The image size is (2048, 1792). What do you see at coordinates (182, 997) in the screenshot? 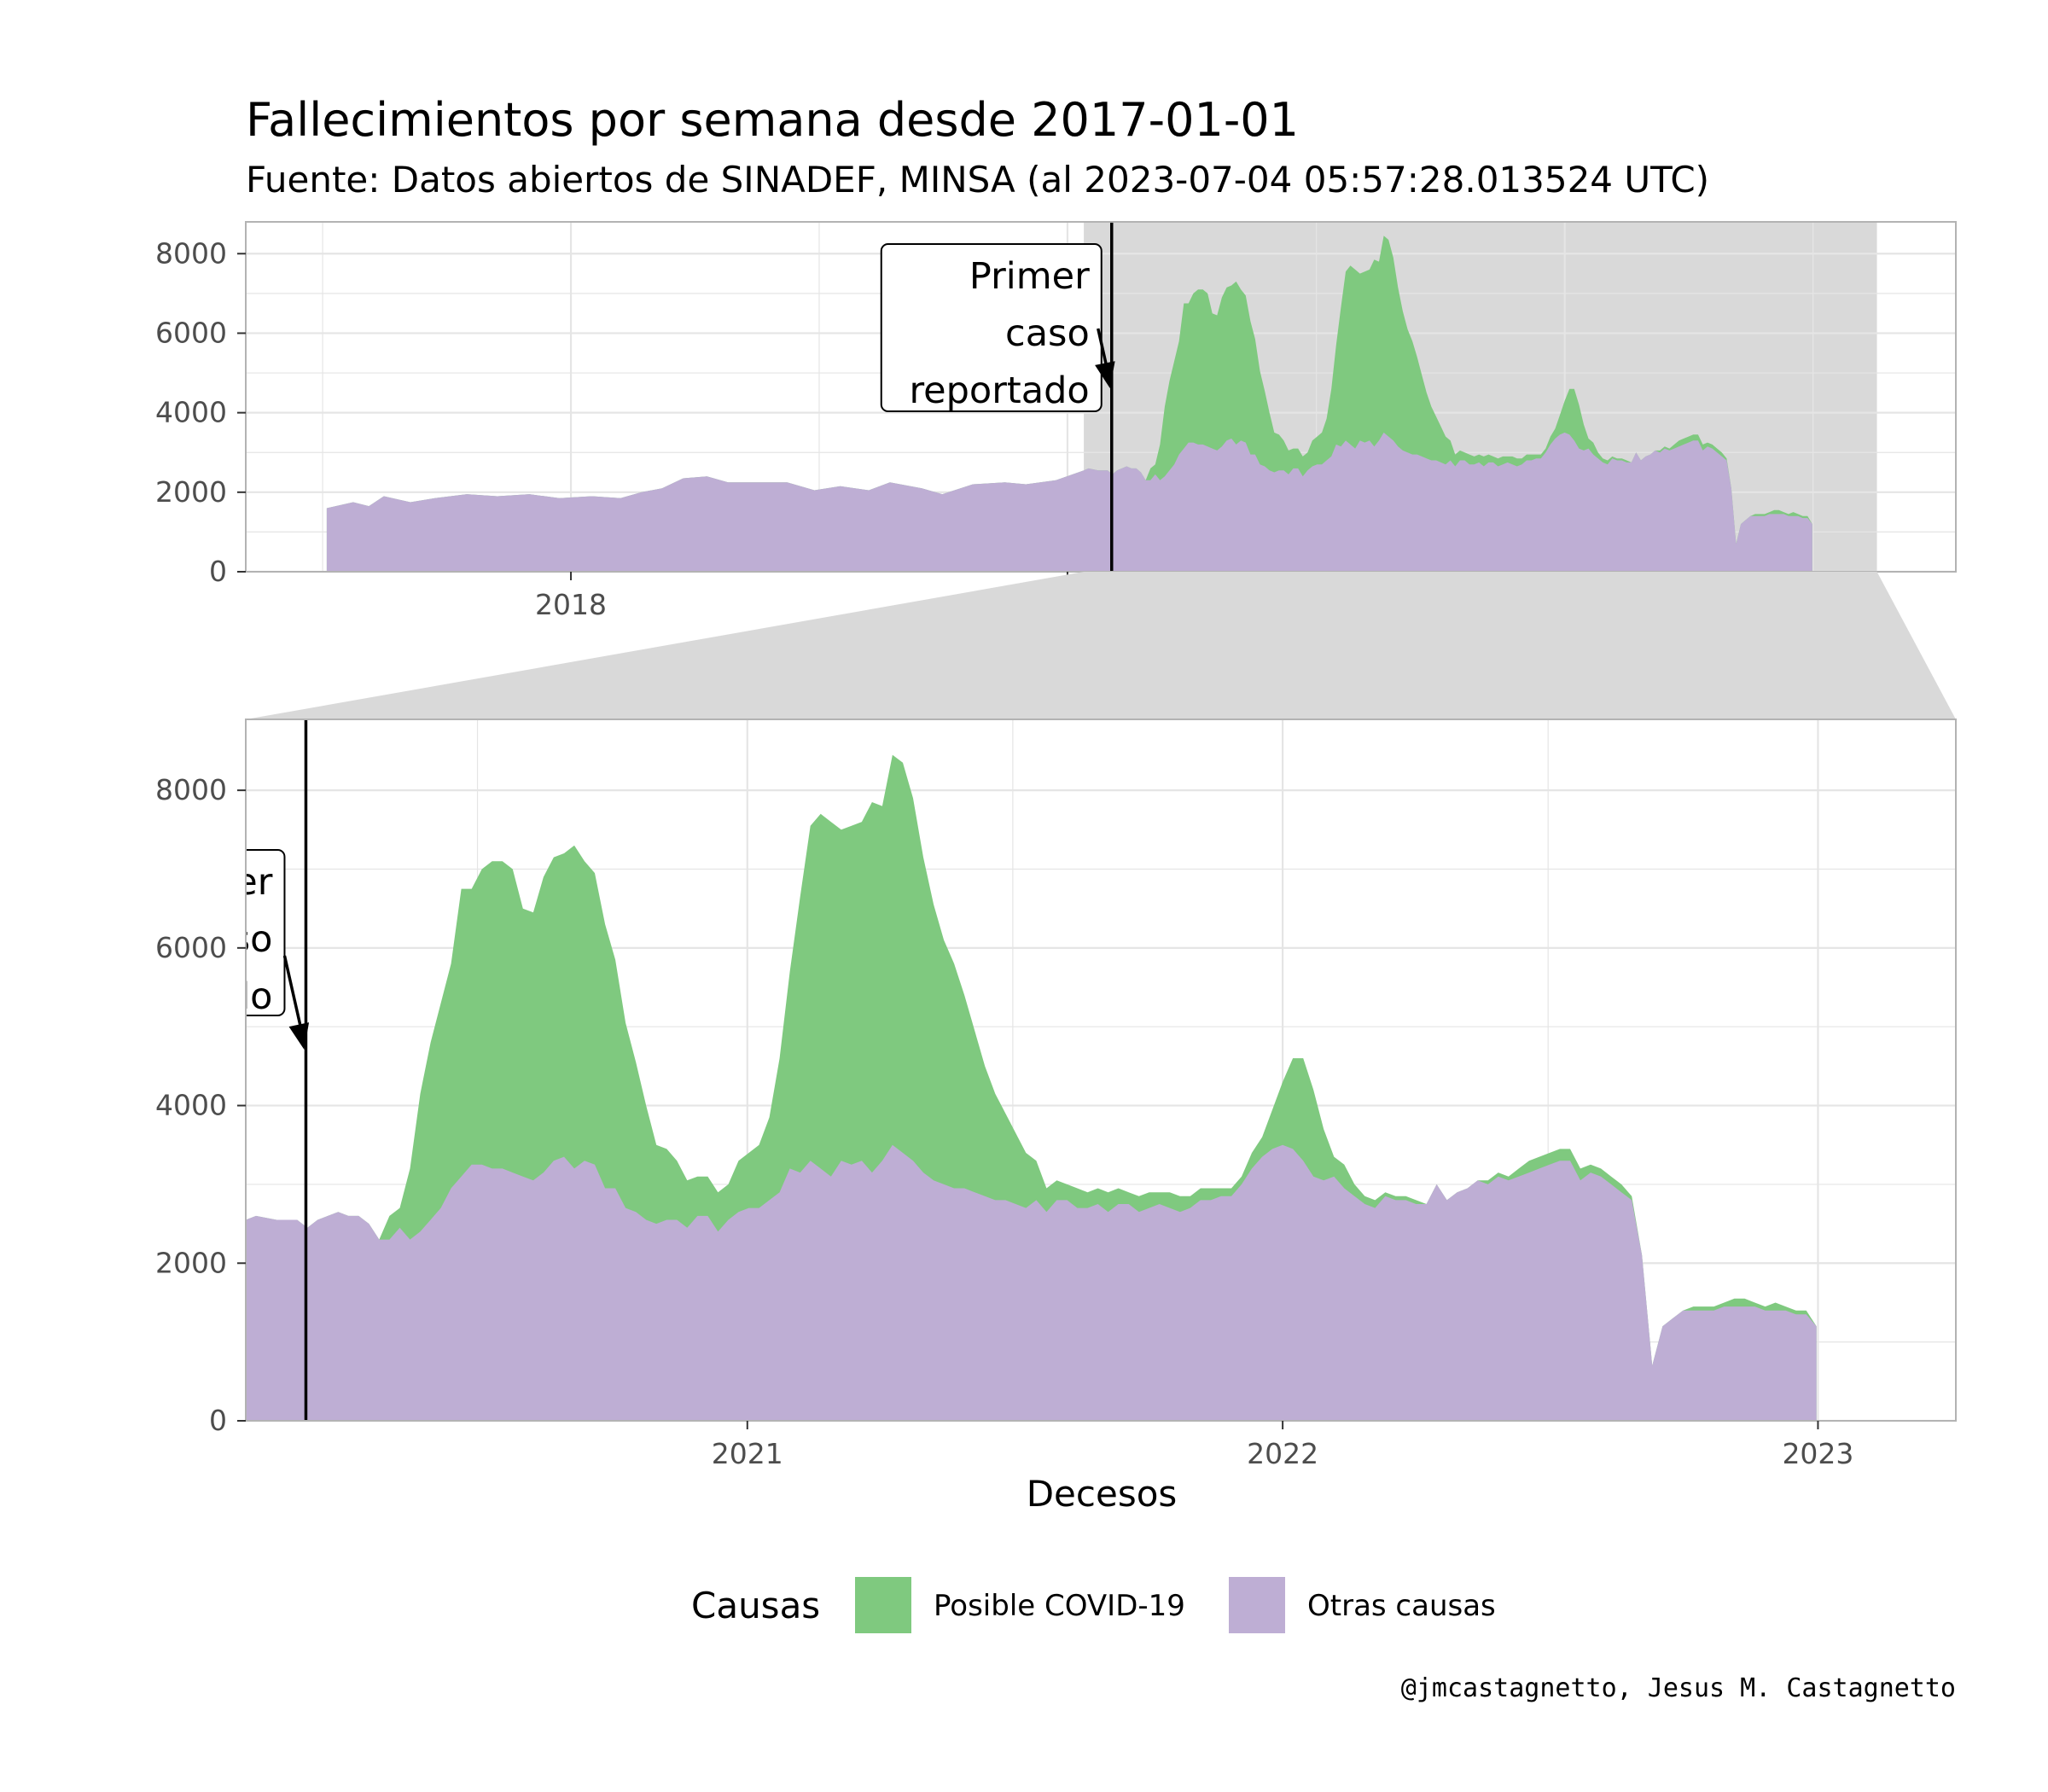
I see `zoom-annotation-line: reportado` at bounding box center [182, 997].